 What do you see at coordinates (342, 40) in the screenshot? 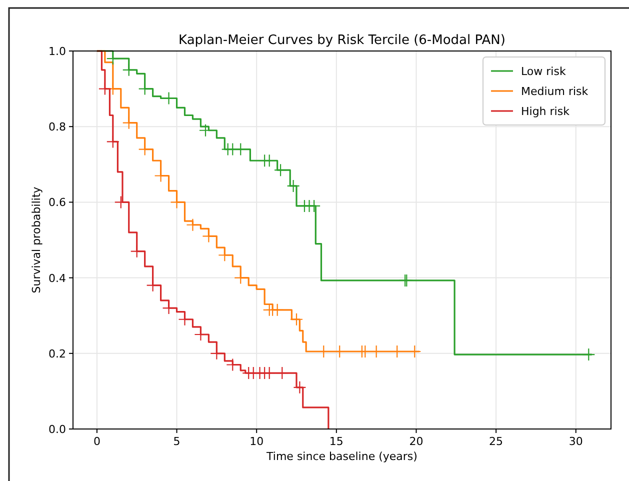
I see `chart-title: Kaplan-Meier Curves by Risk Tercile (6-Modal PAN)` at bounding box center [342, 40].